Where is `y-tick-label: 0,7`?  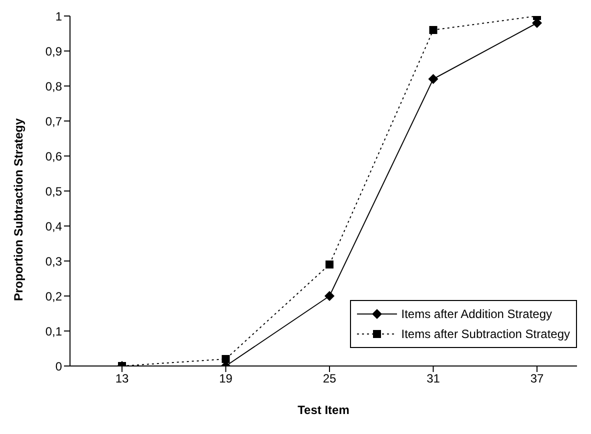
y-tick-label: 0,7 is located at coordinates (53, 121).